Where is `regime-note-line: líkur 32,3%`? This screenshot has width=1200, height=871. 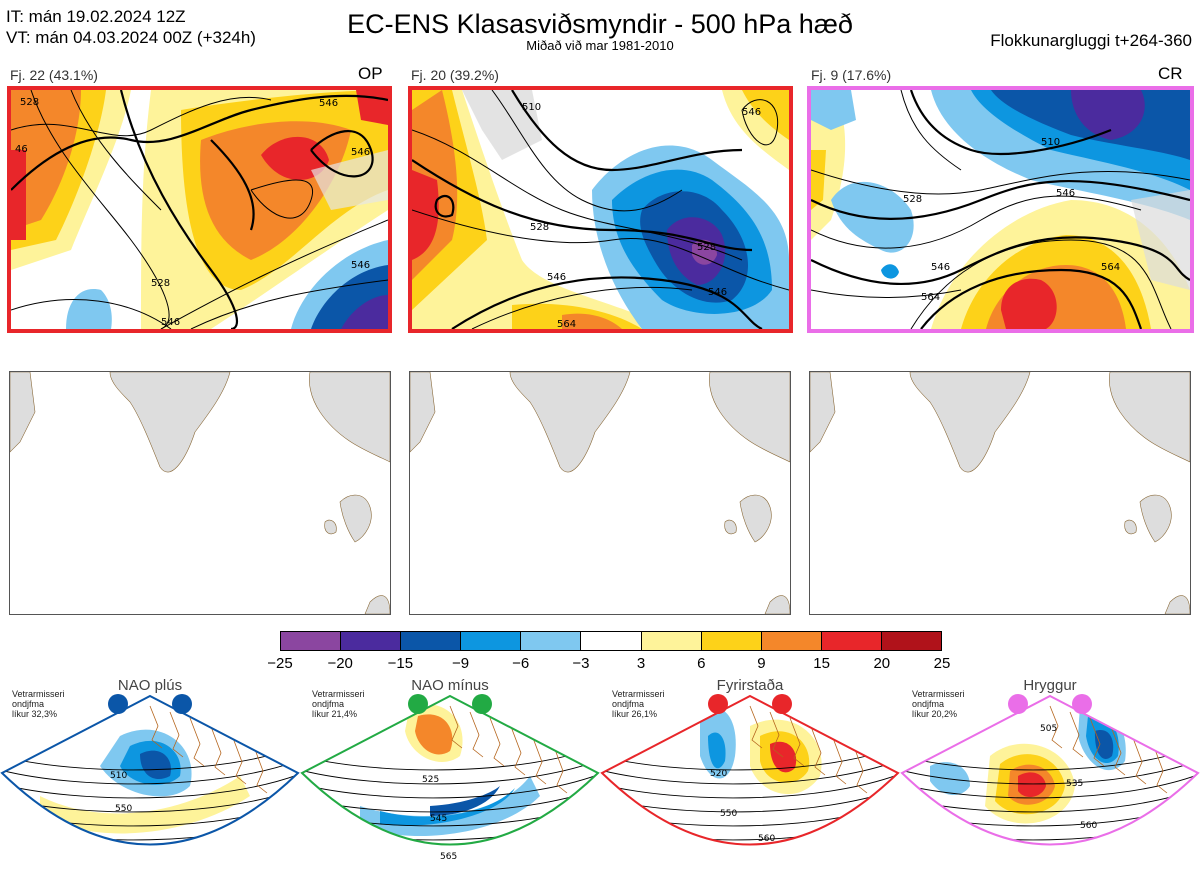 regime-note-line: líkur 32,3% is located at coordinates (35, 714).